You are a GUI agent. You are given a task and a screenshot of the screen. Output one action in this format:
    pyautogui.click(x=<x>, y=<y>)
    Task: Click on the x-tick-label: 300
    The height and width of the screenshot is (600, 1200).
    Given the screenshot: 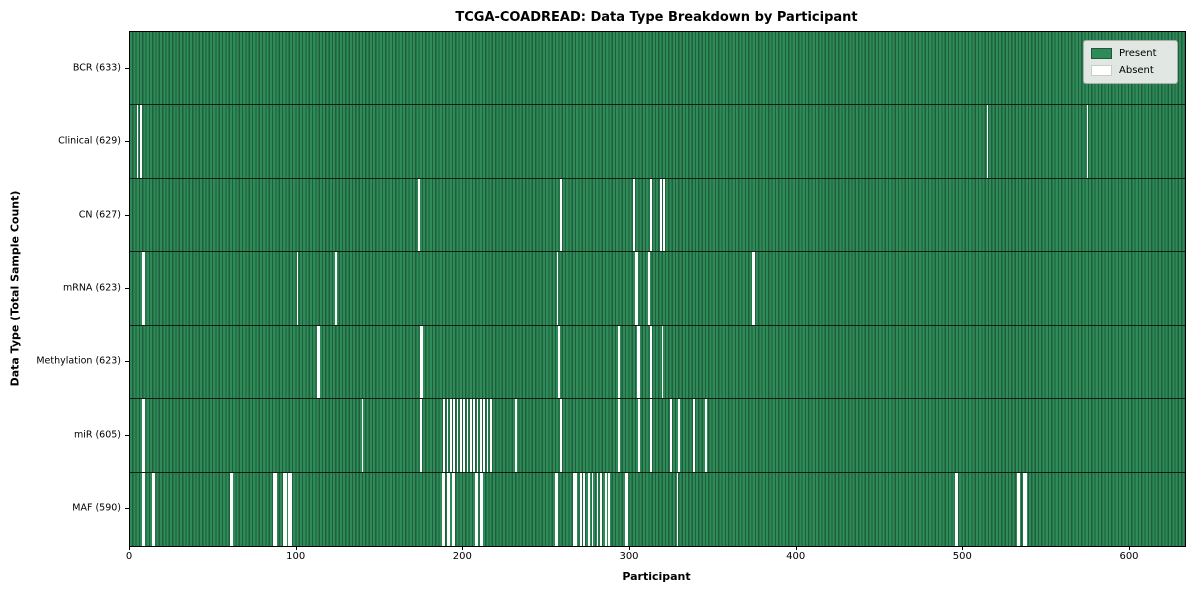 What is the action you would take?
    pyautogui.click(x=629, y=556)
    